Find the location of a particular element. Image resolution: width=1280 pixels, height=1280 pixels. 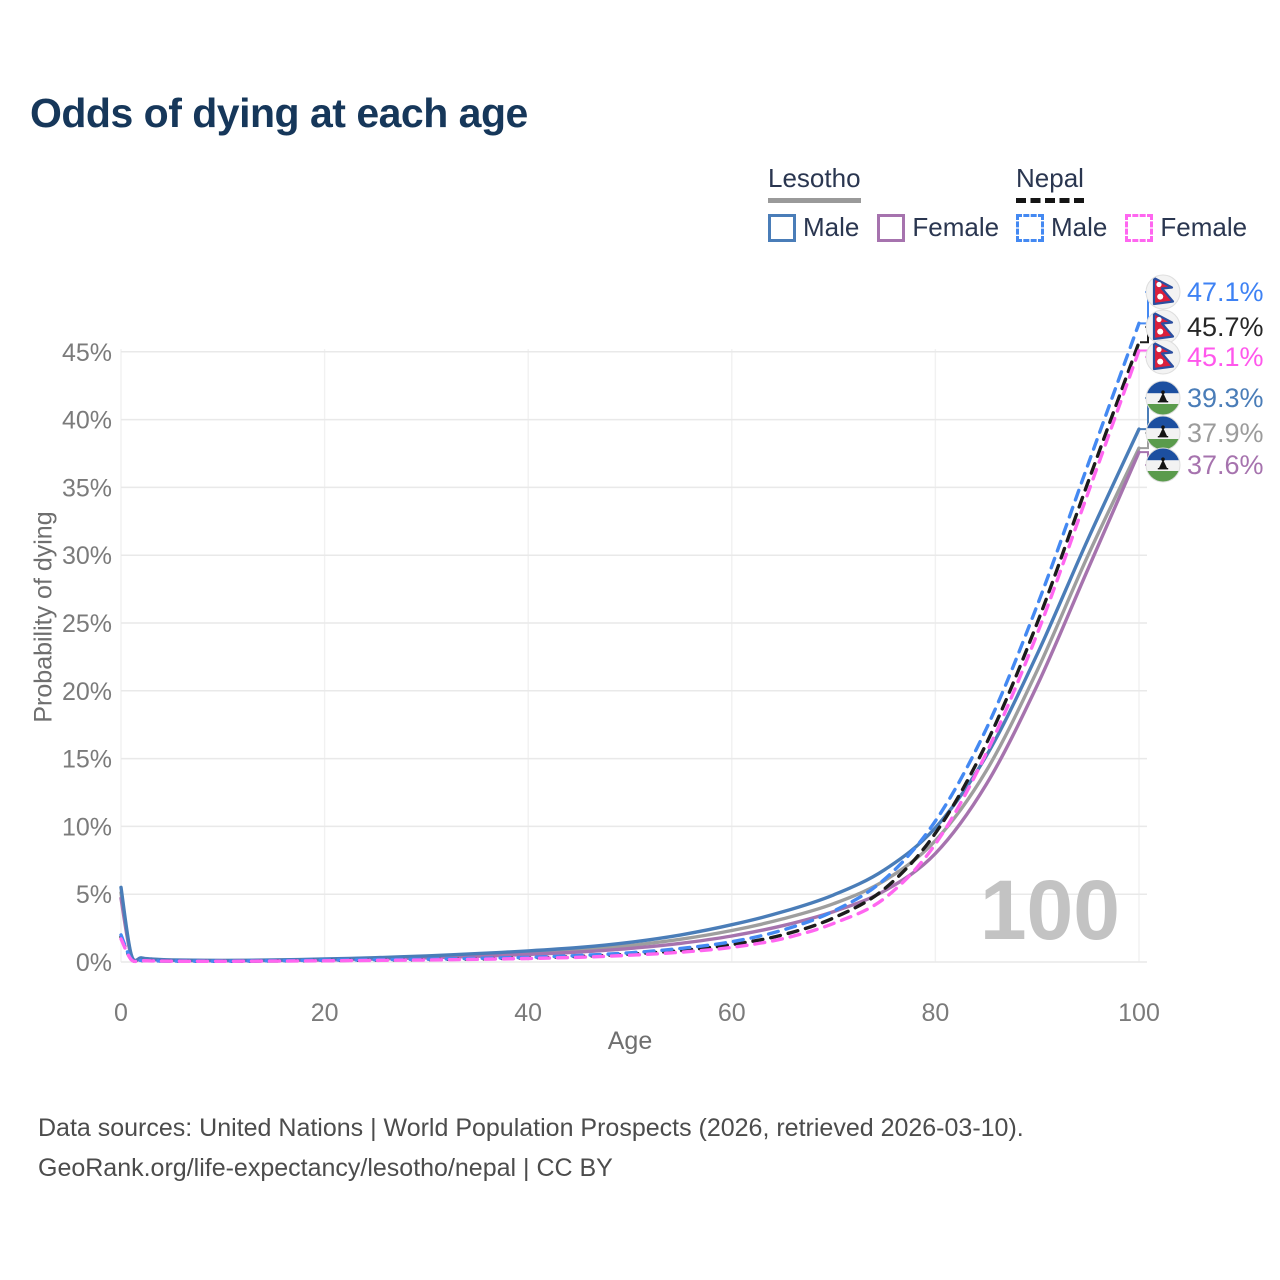

x-tick-60: 60 is located at coordinates (732, 1013).